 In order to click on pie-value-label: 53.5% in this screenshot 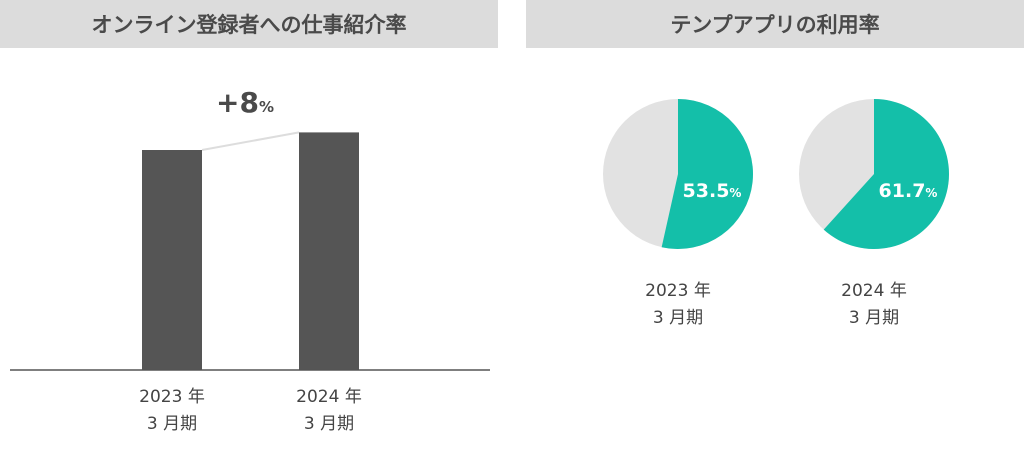, I will do `click(712, 191)`.